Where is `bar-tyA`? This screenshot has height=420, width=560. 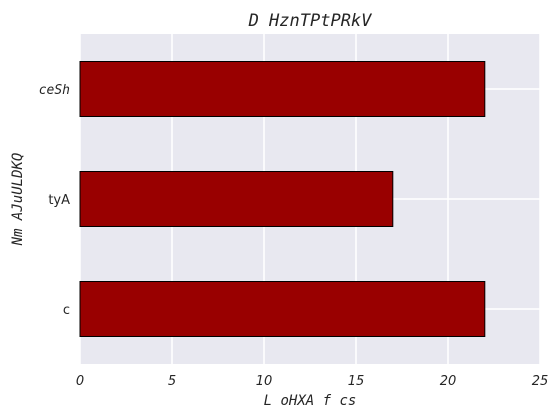 bar-tyA is located at coordinates (236, 199).